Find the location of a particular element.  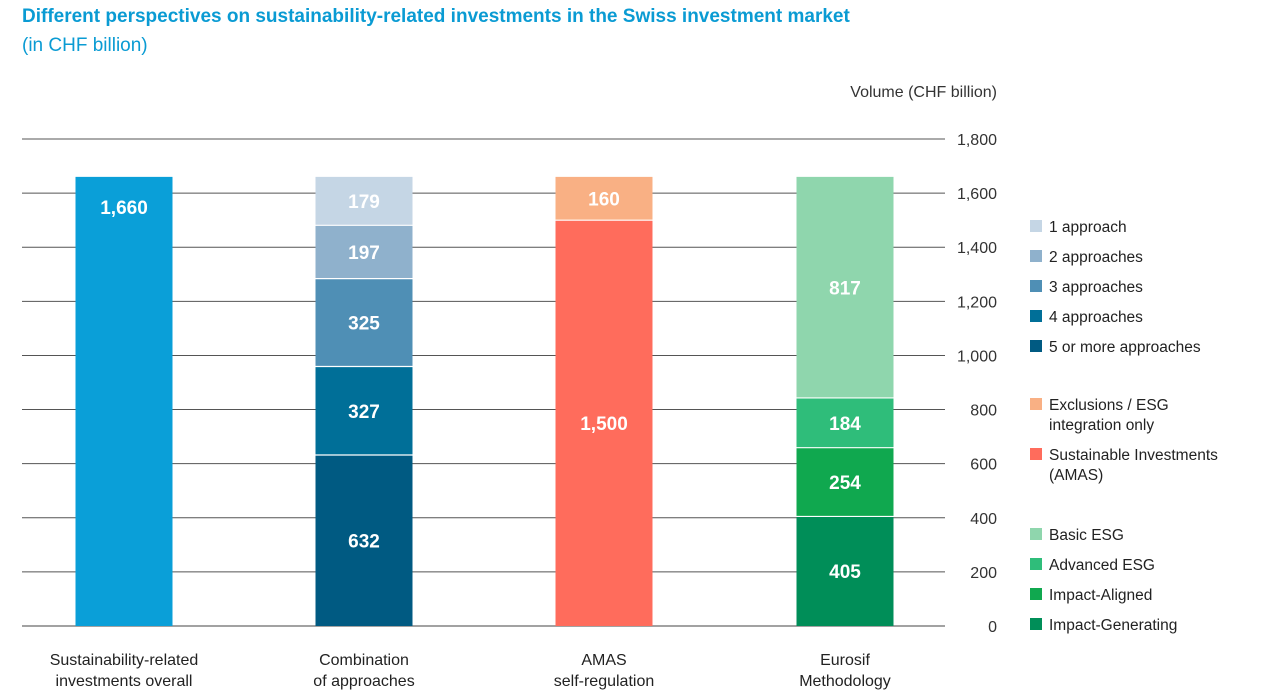

y-tick-label: 1,800 is located at coordinates (977, 140).